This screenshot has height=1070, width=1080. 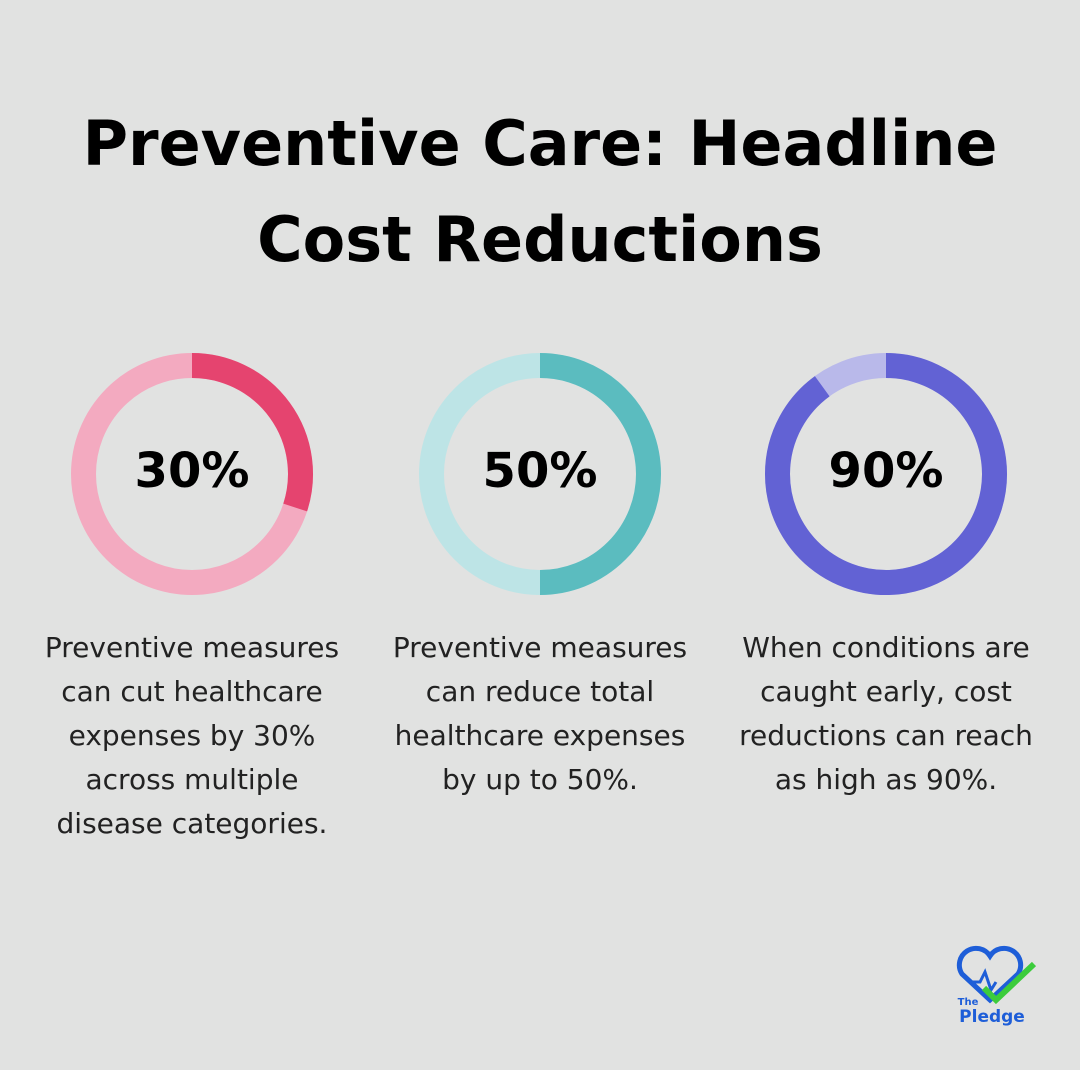 I want to click on logo-small: The, so click(x=968, y=1002).